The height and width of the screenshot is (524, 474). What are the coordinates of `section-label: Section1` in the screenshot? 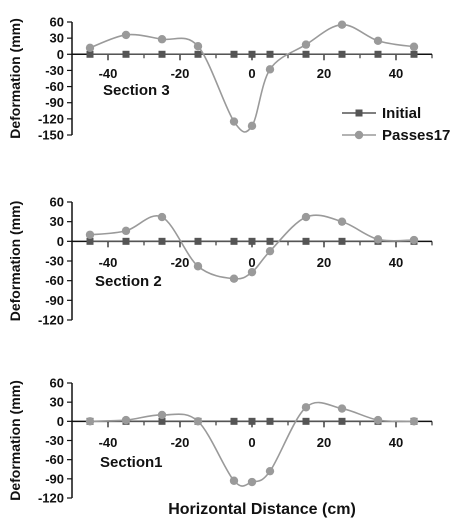 It's located at (131, 462).